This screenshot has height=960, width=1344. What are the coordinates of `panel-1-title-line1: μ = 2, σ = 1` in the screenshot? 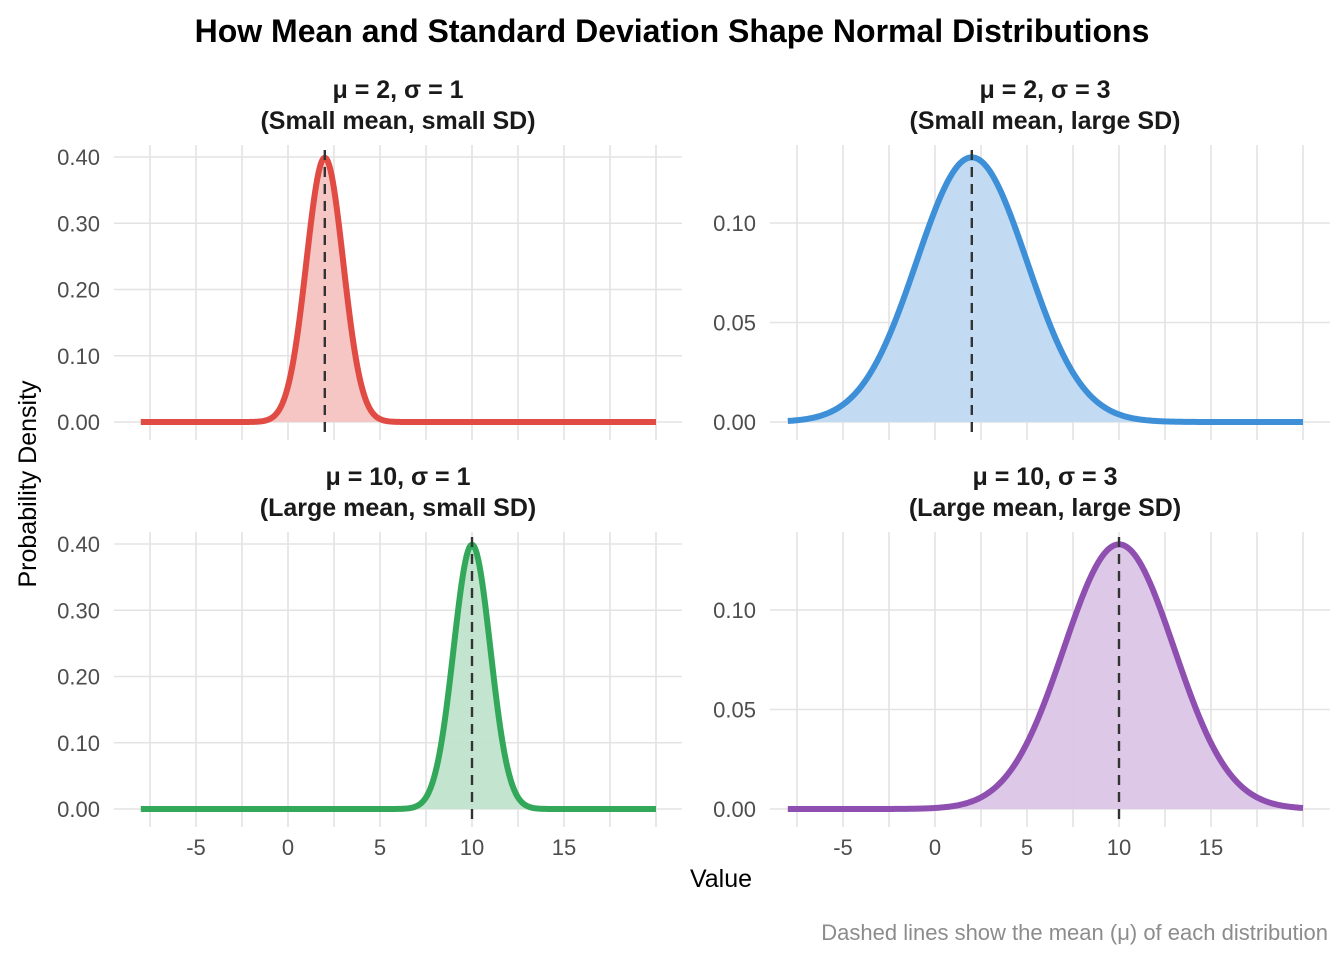 It's located at (397, 90).